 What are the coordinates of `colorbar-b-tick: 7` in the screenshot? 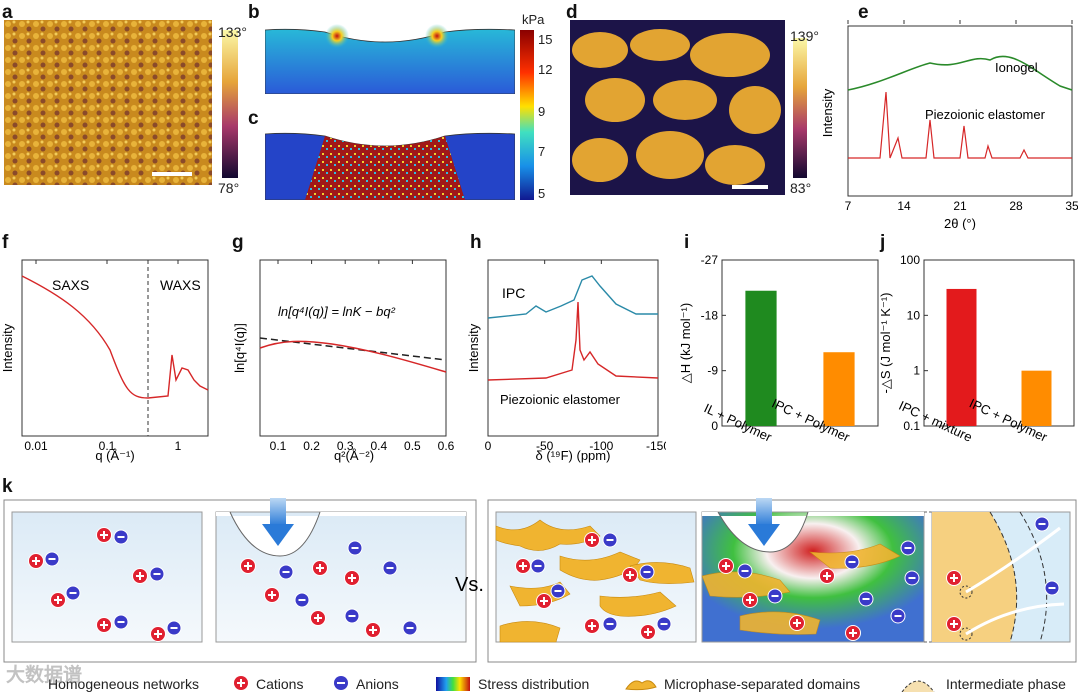 It's located at (542, 151).